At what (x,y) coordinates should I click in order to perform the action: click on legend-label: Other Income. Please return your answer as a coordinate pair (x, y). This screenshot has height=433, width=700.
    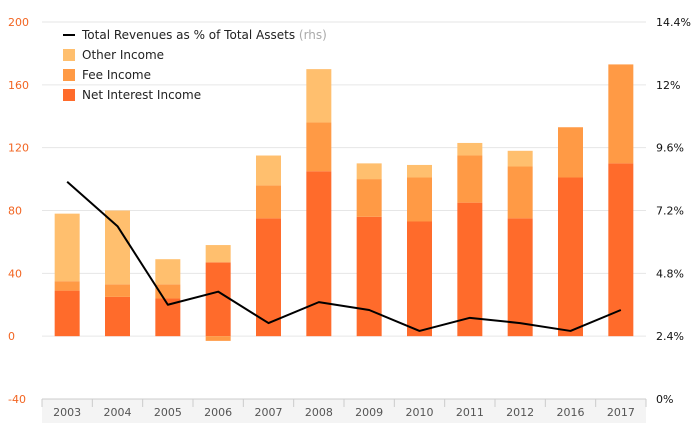
    Looking at the image, I should click on (123, 55).